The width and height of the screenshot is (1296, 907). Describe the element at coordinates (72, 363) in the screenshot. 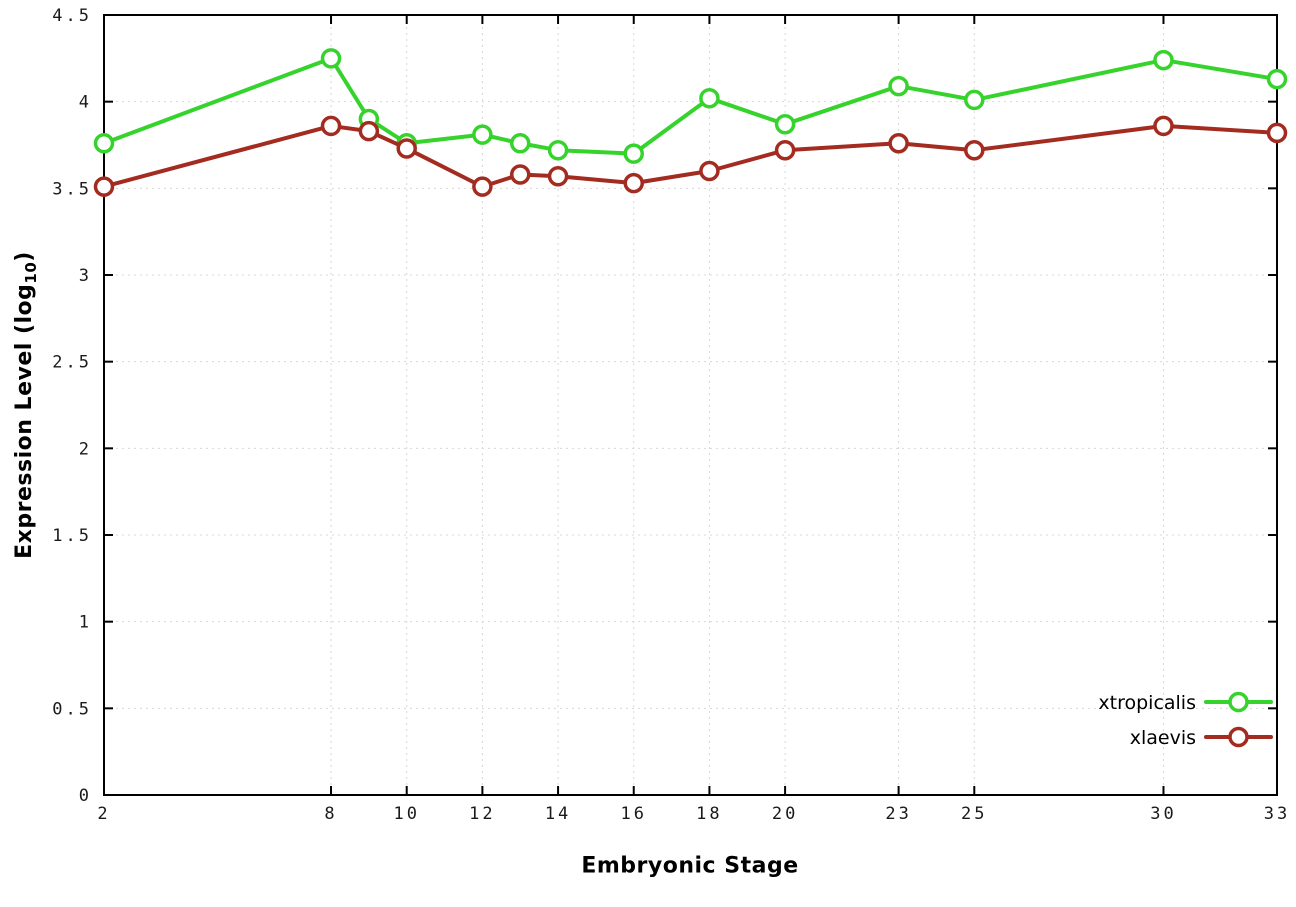

I see `y-tick-label: 2.5` at that location.